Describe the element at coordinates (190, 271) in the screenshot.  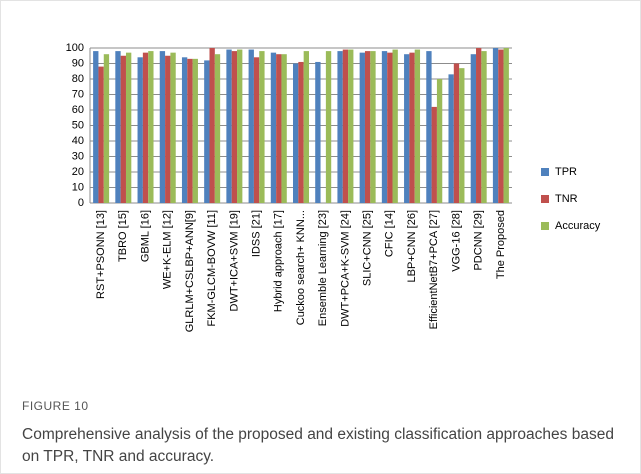
I see `x-tick-label: GLRLM+CSLBP+ANN[9]` at that location.